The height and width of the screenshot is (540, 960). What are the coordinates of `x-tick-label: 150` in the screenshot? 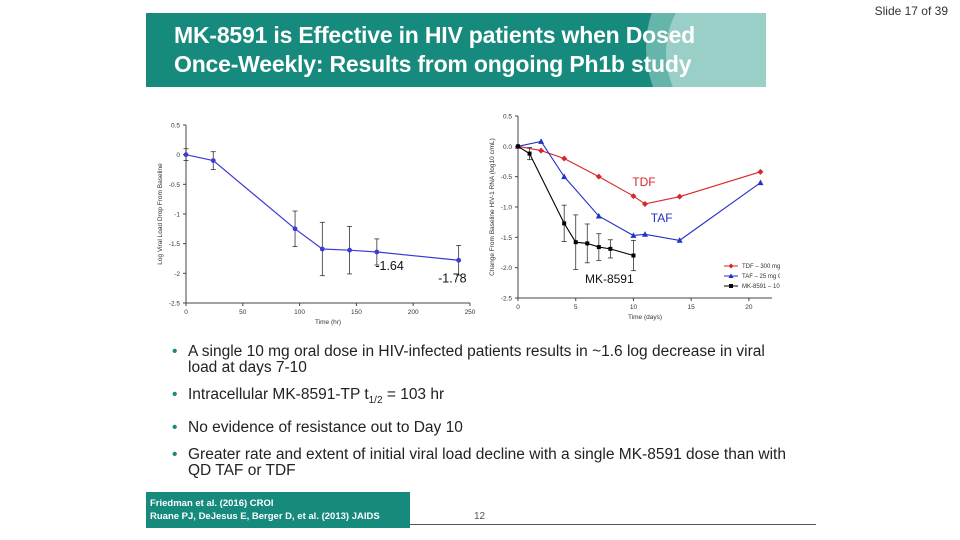 It's located at (356, 312).